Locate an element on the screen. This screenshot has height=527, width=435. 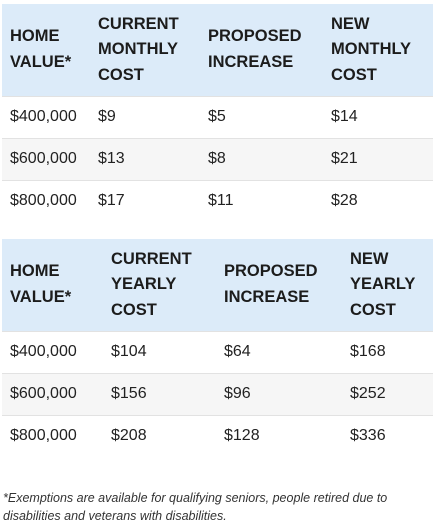
cell-current-cost: $9 is located at coordinates (145, 116).